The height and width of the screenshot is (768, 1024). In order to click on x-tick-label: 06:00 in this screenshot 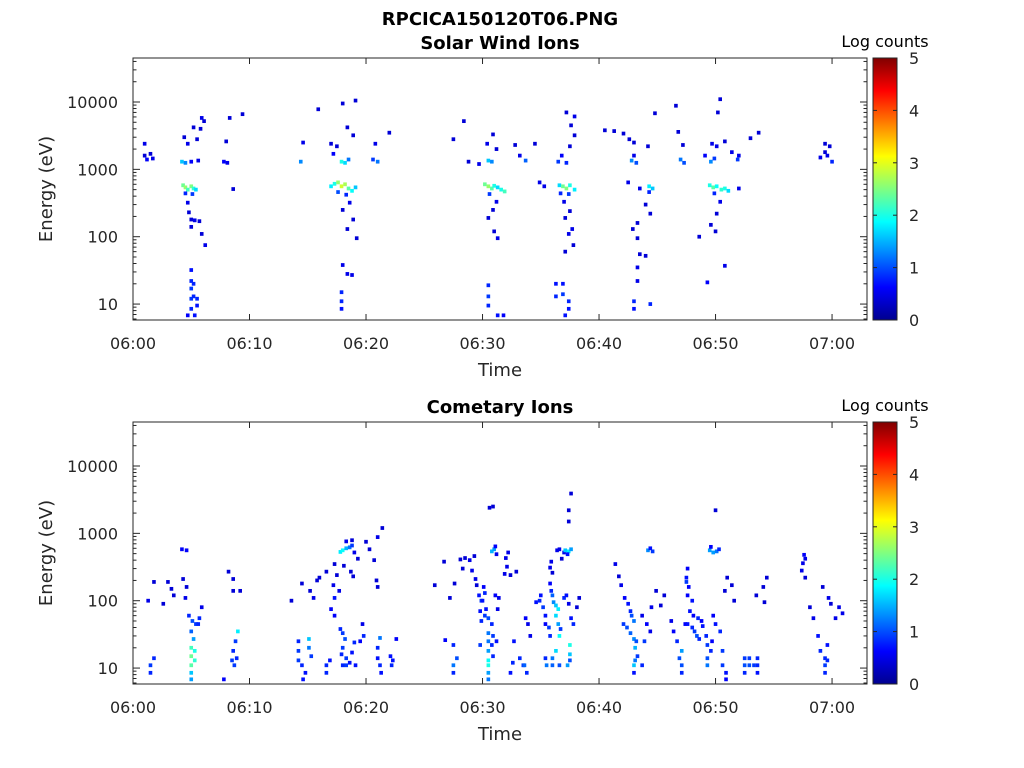, I will do `click(133, 707)`.